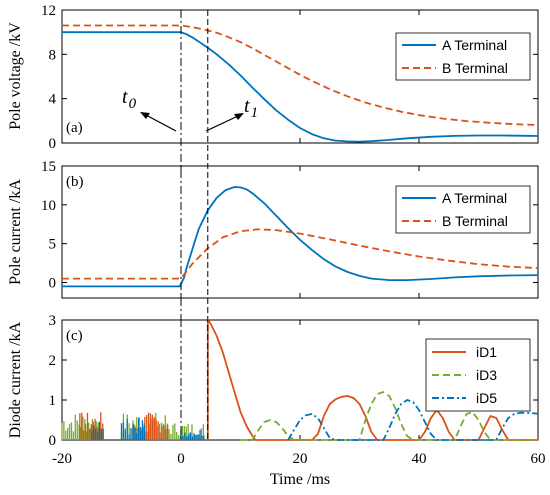  I want to click on legend-c: iD1 iD3 iD5, so click(478, 375).